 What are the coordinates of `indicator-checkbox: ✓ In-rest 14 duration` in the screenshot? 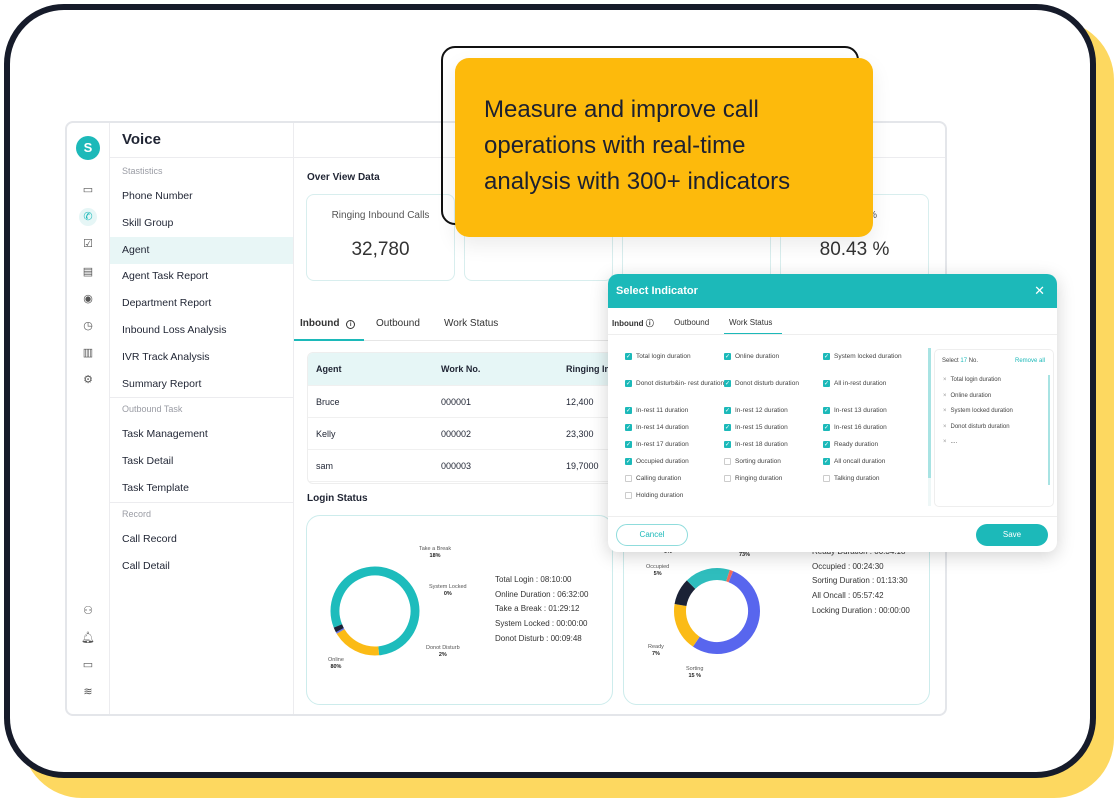 It's located at (675, 428).